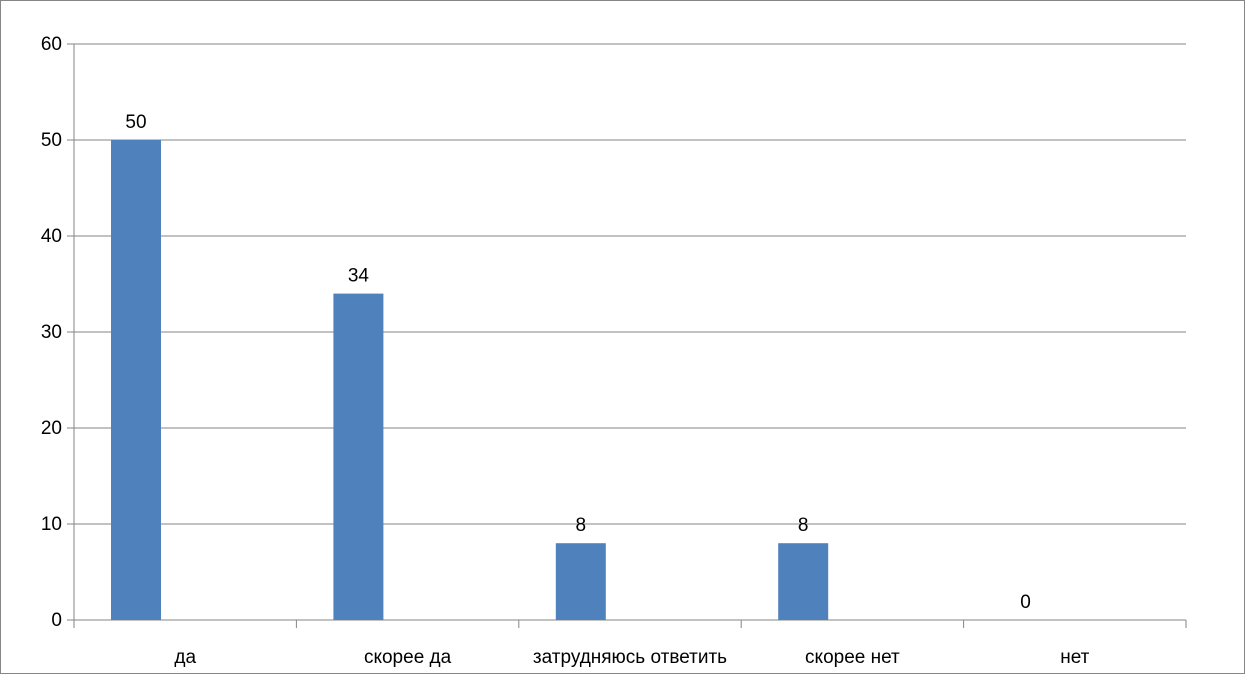 The image size is (1250, 680). I want to click on y-tick-label: 60, so click(51, 44).